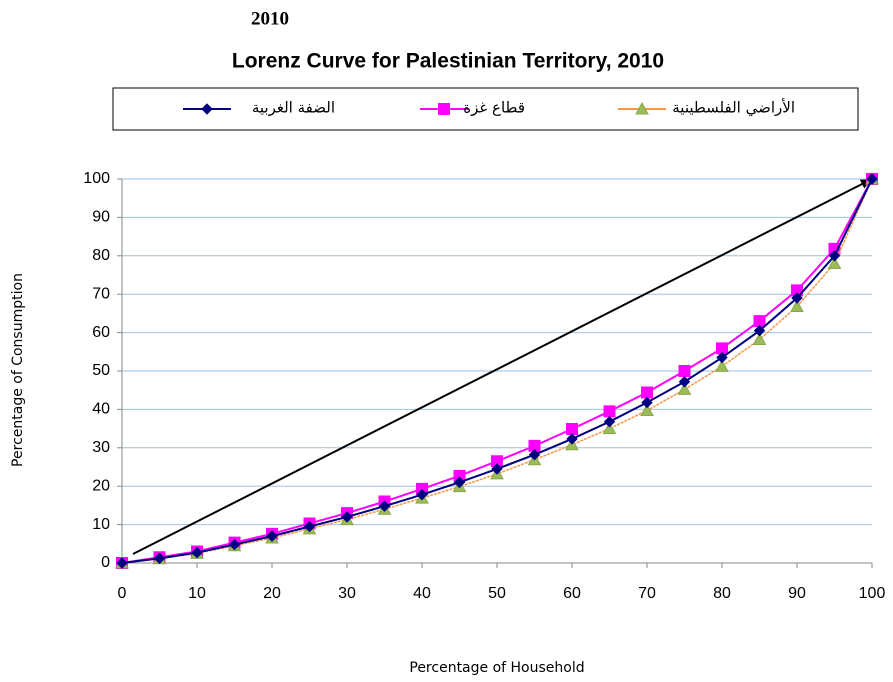 Image resolution: width=893 pixels, height=682 pixels. What do you see at coordinates (422, 593) in the screenshot?
I see `x-tick-label: 40` at bounding box center [422, 593].